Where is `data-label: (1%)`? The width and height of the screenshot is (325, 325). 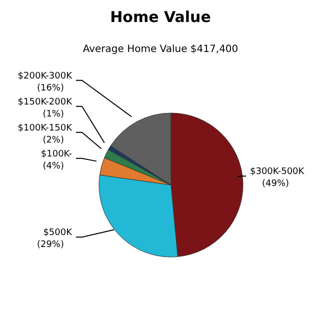
data-label: (1%) is located at coordinates (53, 114).